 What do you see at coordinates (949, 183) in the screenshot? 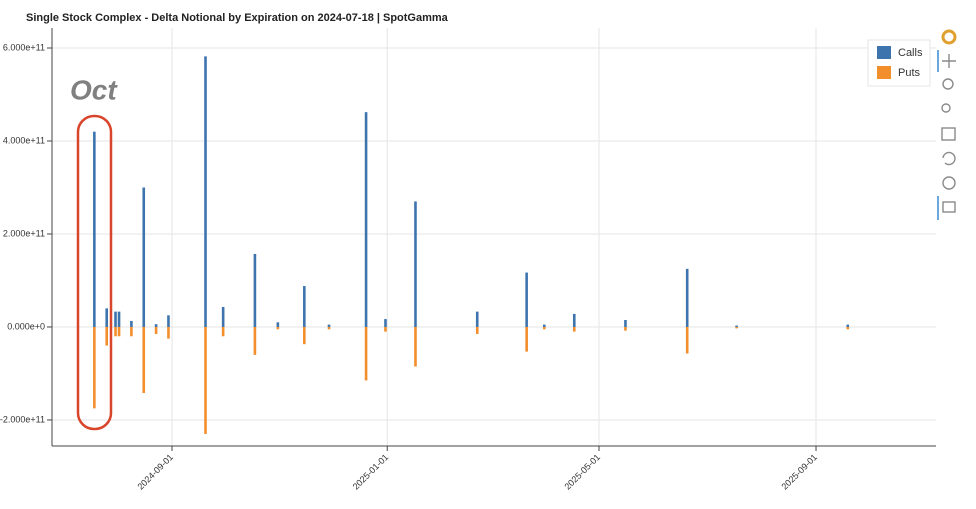
I see `help-tool` at bounding box center [949, 183].